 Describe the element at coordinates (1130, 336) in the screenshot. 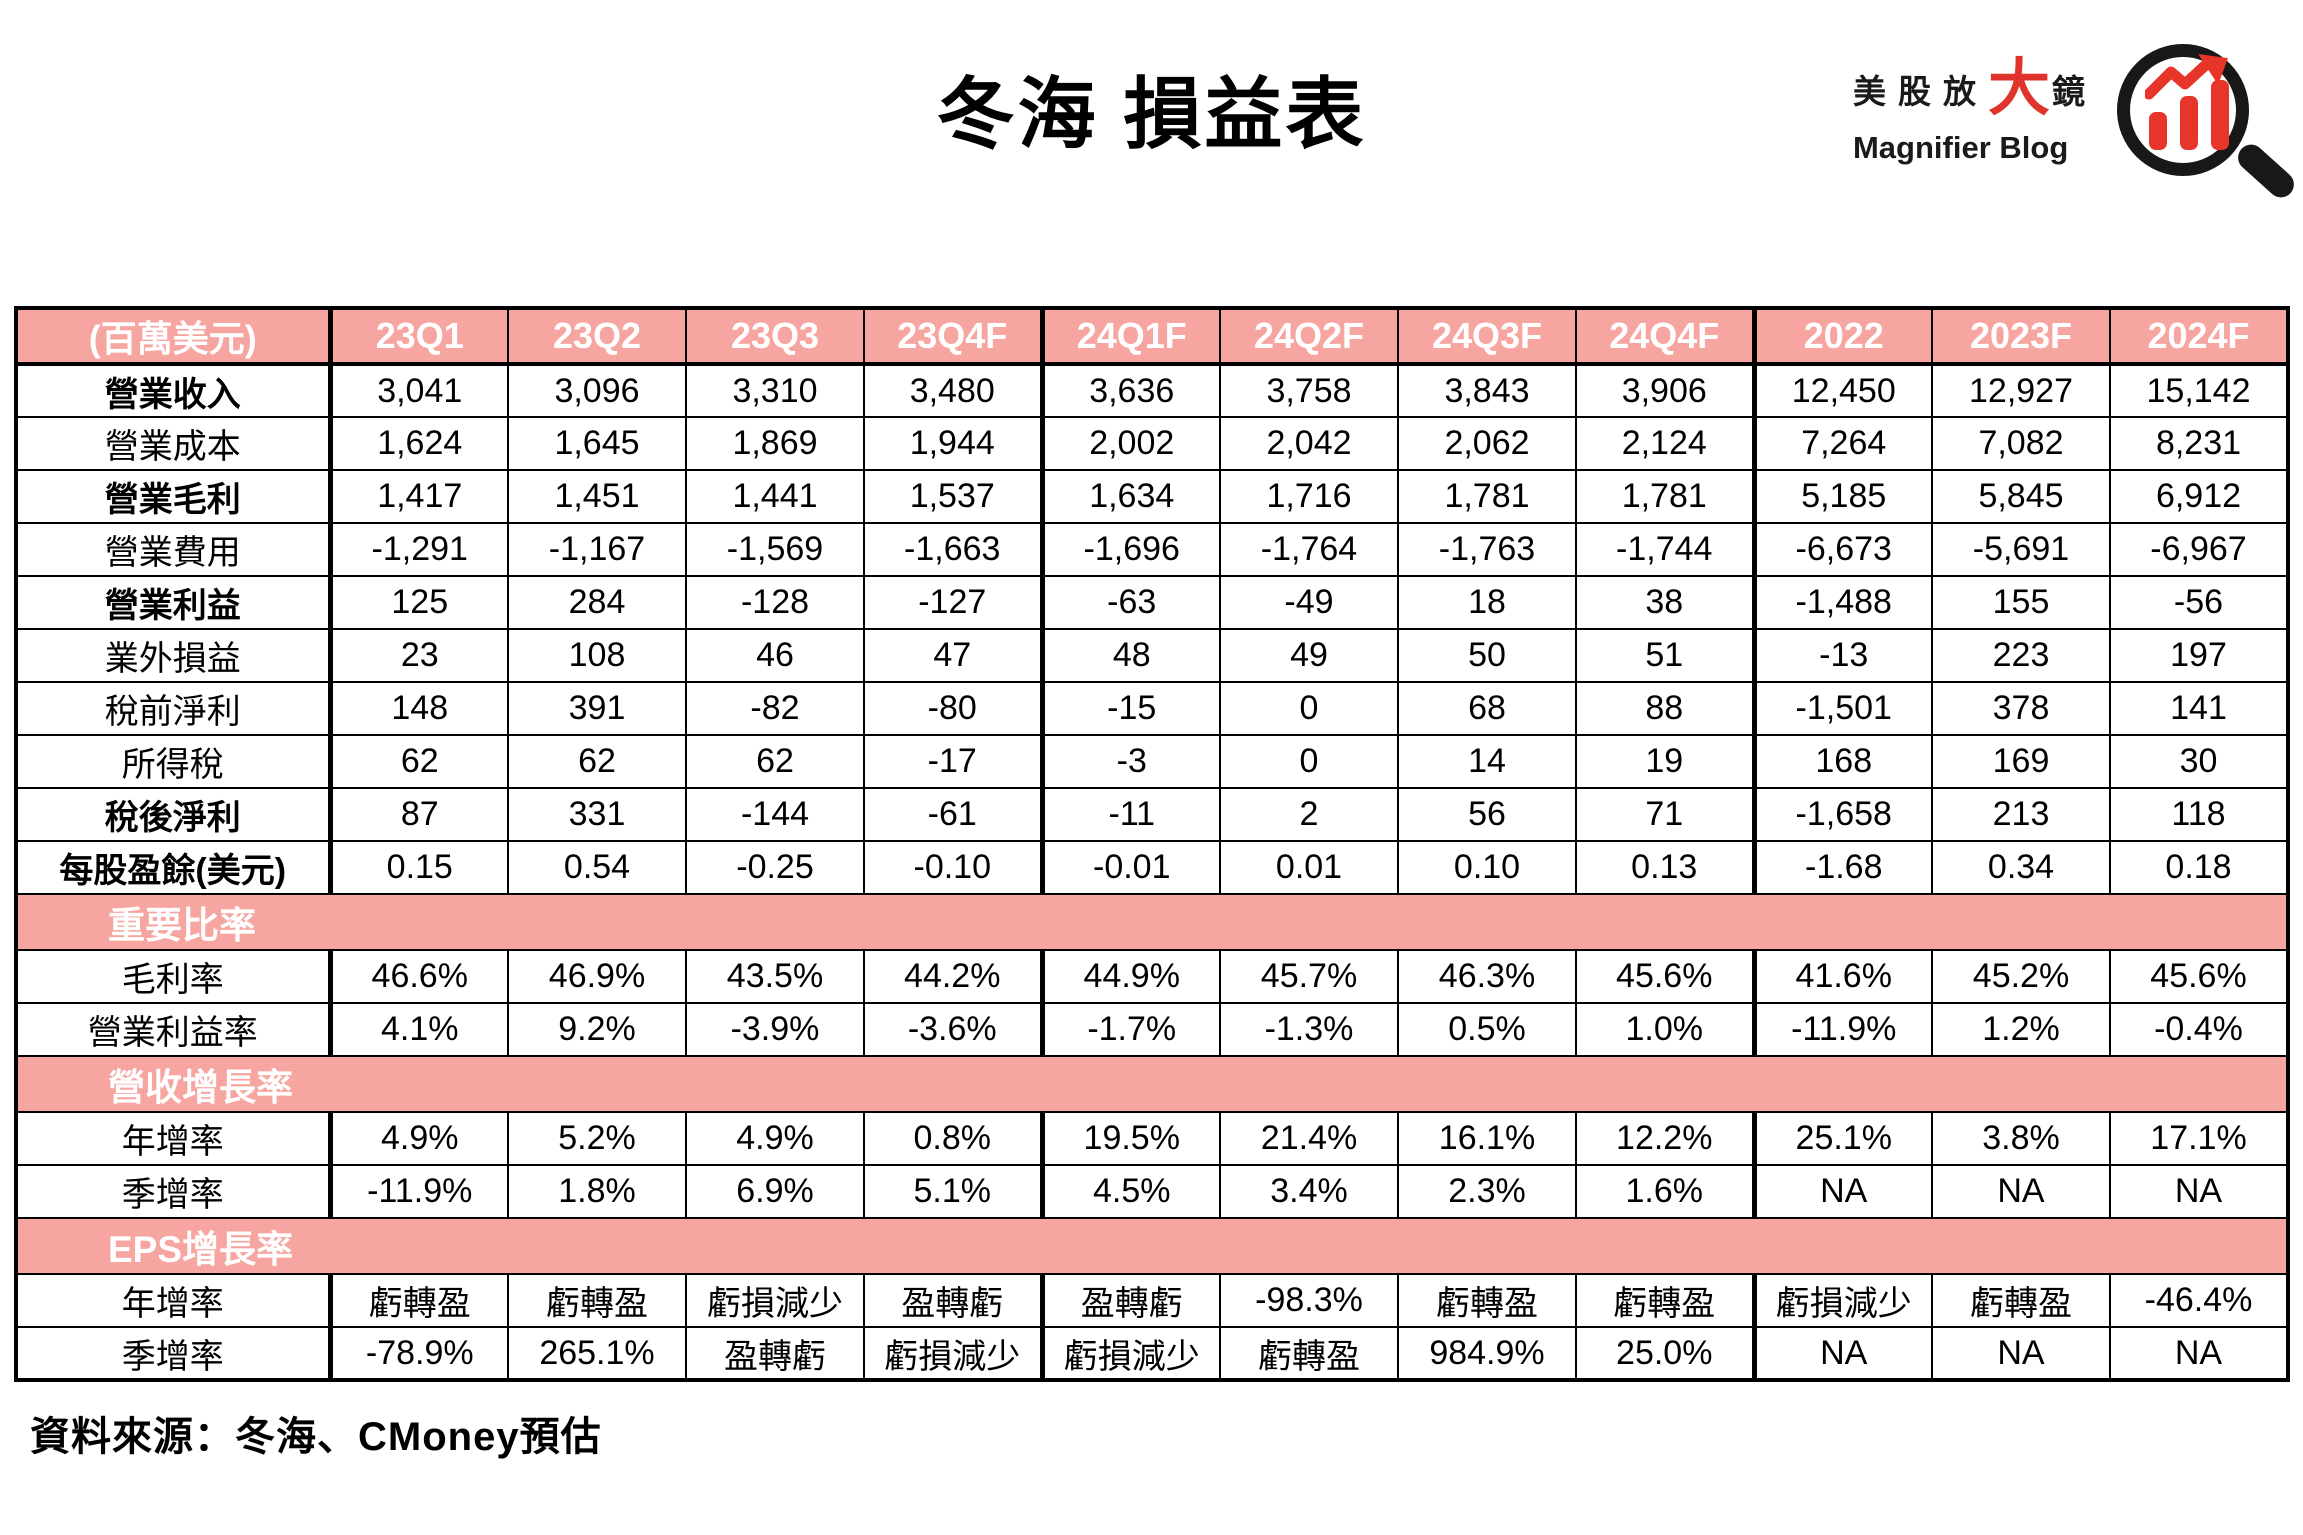

I see `column-header: 24Q1F` at that location.